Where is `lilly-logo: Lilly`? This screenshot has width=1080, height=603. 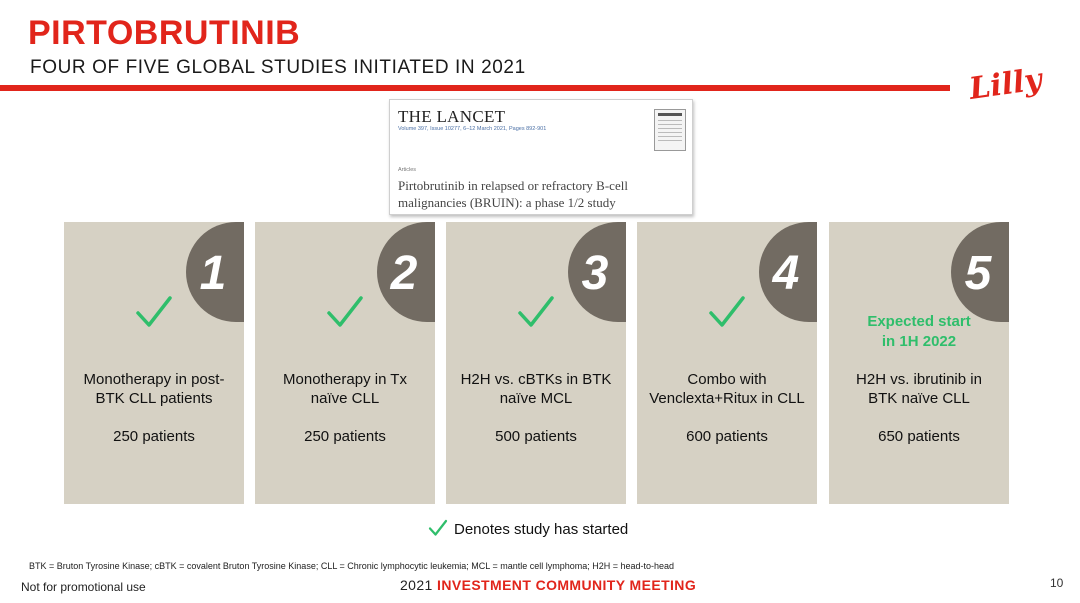
lilly-logo: Lilly is located at coordinates (1006, 84).